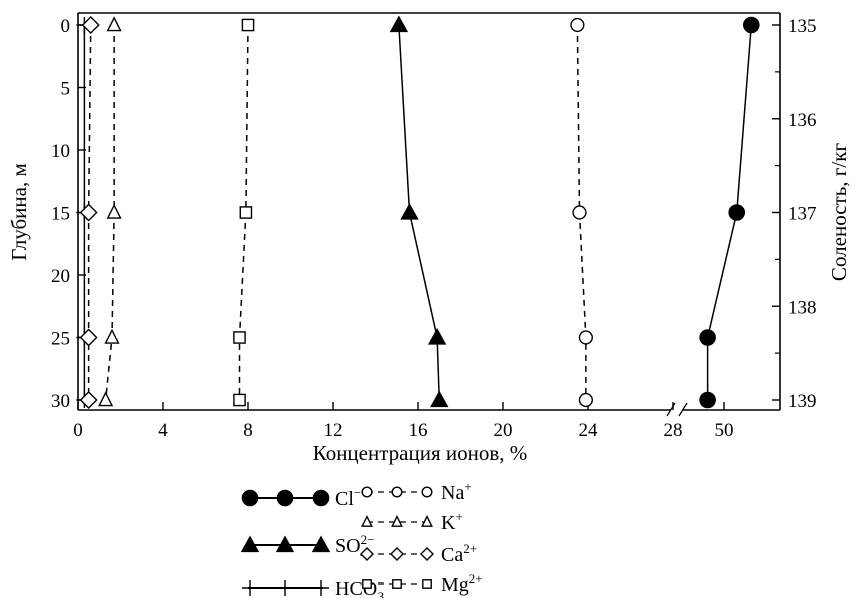  I want to click on x-tick-label: 50, so click(724, 430).